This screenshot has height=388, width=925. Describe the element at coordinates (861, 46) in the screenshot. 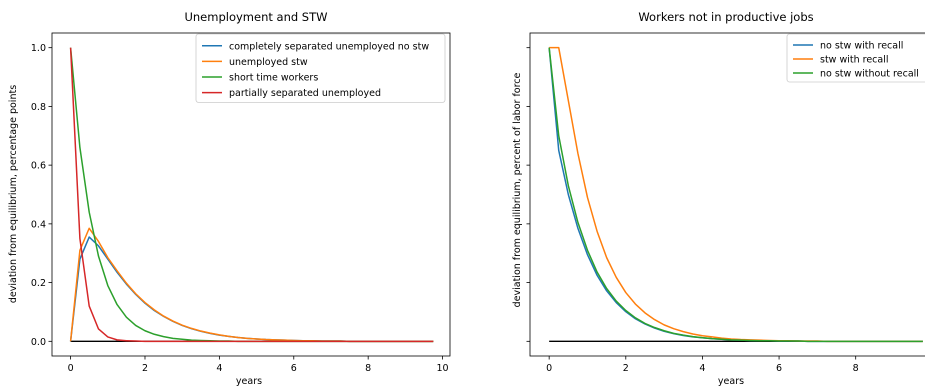

I see `legend-label: no stw with recall` at that location.